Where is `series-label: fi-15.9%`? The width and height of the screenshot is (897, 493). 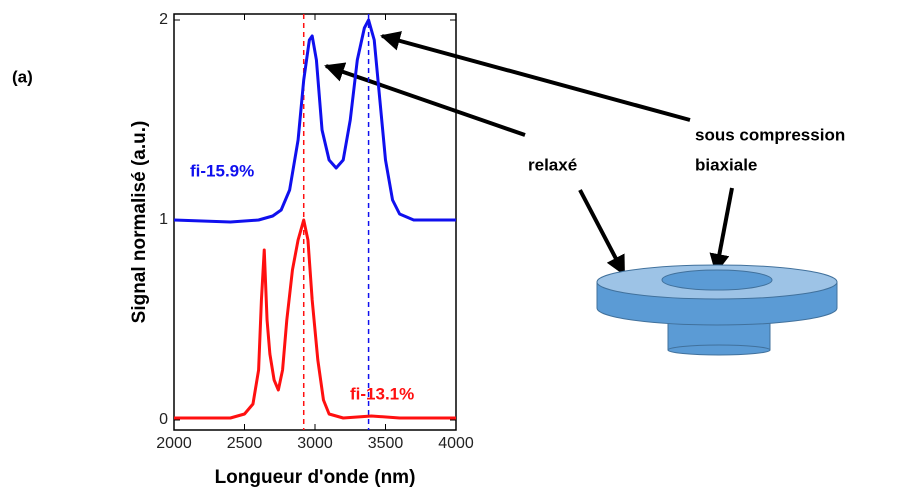 series-label: fi-15.9% is located at coordinates (222, 170).